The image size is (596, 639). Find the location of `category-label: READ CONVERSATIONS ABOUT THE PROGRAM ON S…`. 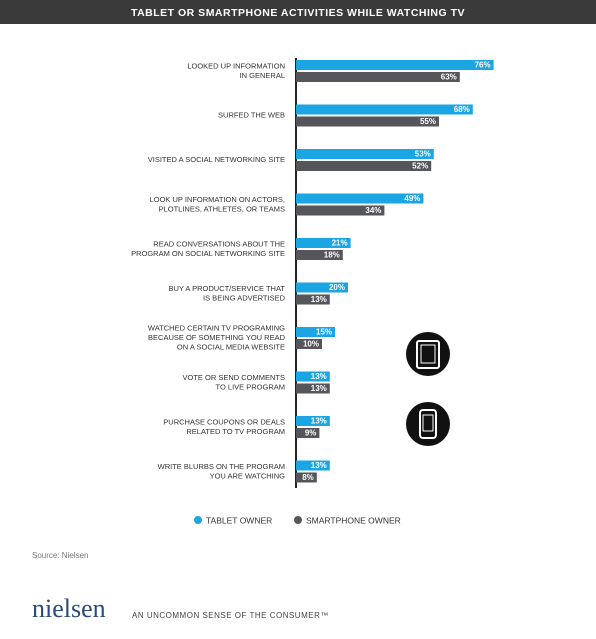

category-label: READ CONVERSATIONS ABOUT THE PROGRAM ON S… is located at coordinates (208, 248).